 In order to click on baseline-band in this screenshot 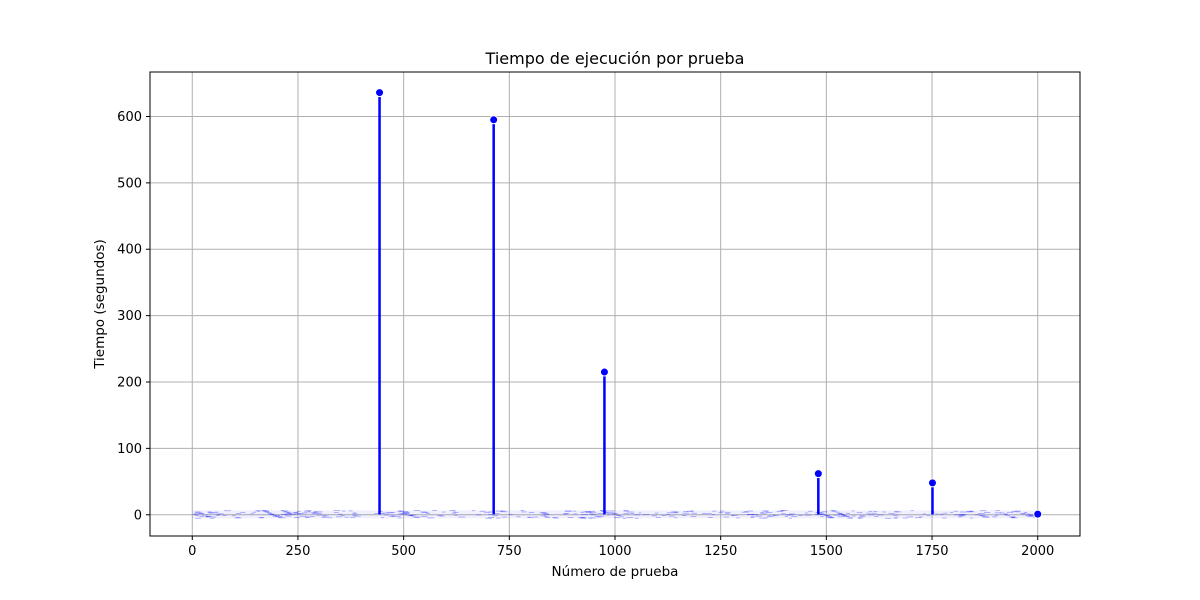, I will do `click(615, 514)`.